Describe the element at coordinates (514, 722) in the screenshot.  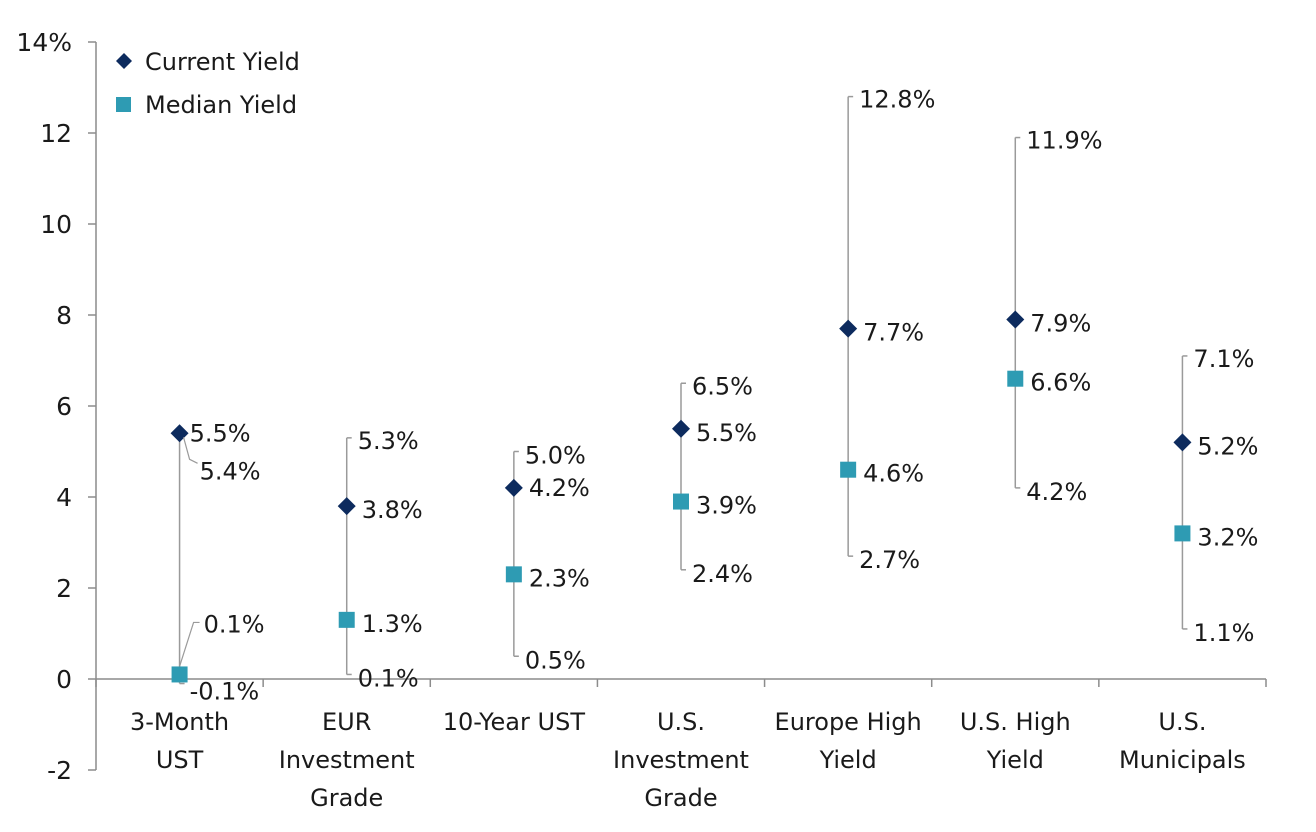
I see `category-label: 10-Year UST` at that location.